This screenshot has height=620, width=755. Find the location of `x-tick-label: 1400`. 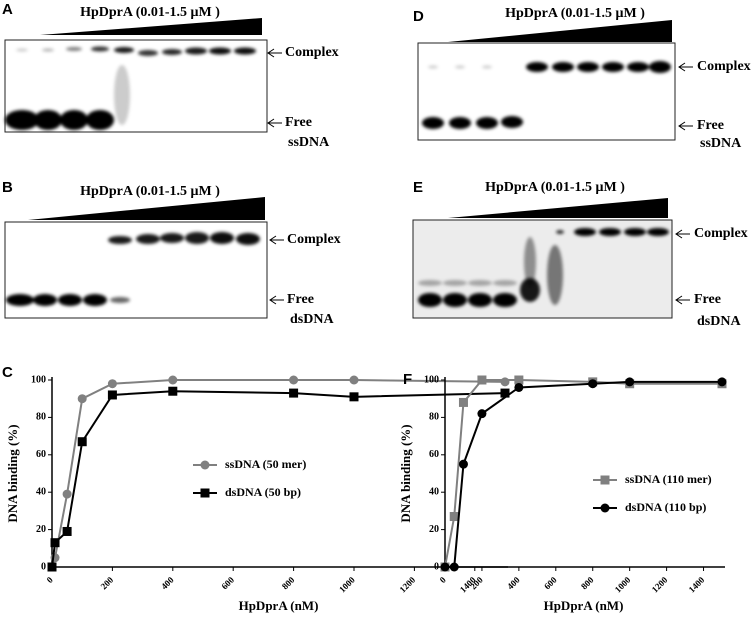

x-tick-label: 1400 is located at coordinates (697, 584).